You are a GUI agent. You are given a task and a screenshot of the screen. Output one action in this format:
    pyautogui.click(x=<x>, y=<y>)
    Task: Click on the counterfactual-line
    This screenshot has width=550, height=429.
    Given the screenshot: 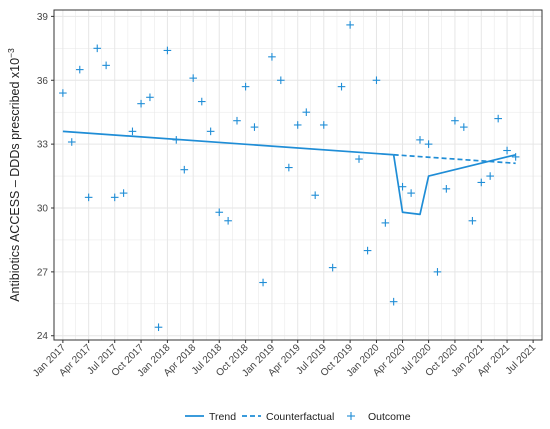 What is the action you would take?
    pyautogui.click(x=454, y=159)
    